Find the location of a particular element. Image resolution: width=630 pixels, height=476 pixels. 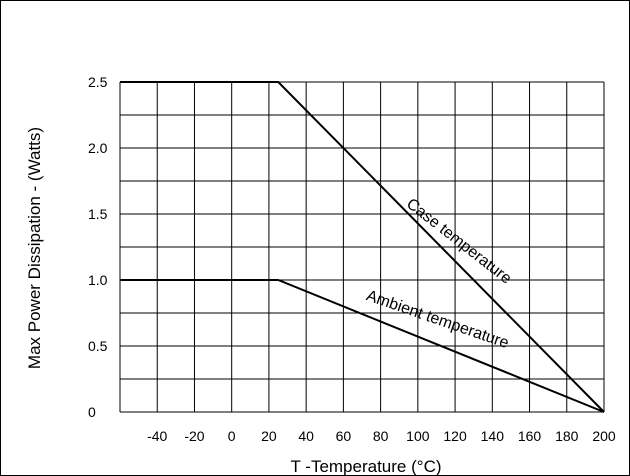

x-tick-label: 40 is located at coordinates (306, 436).